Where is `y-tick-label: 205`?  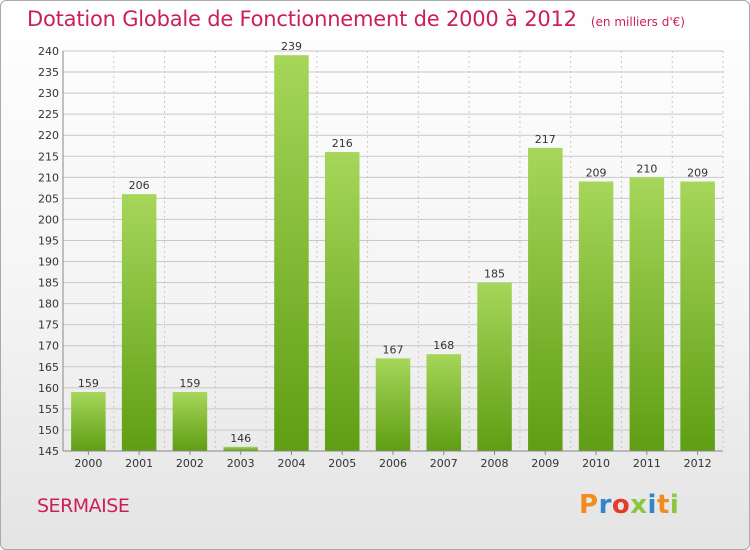 y-tick-label: 205 is located at coordinates (48, 198).